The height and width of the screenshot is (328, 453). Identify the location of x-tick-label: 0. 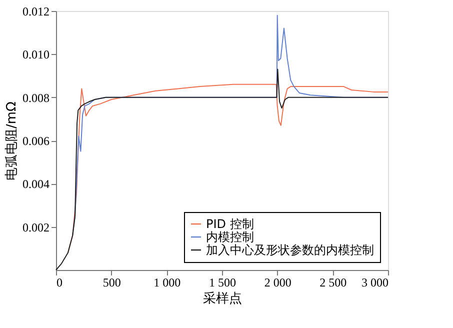
(59, 283).